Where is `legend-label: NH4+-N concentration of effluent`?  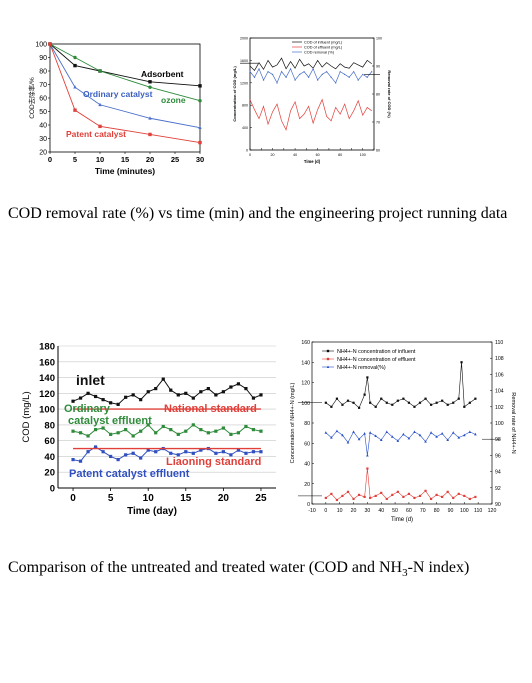
legend-label: NH4+-N concentration of effluent is located at coordinates (376, 360).